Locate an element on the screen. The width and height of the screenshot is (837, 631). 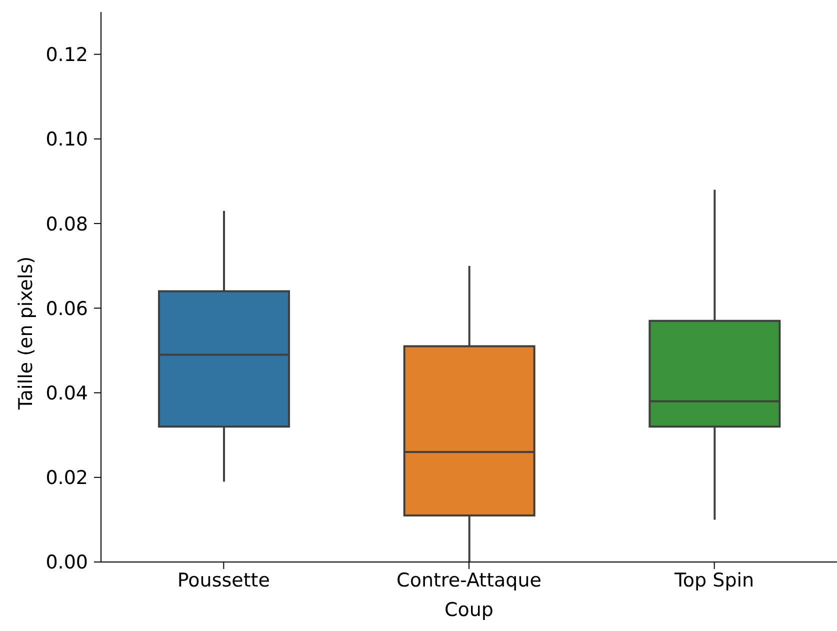
y-tick-label: 0.12 is located at coordinates (67, 55).